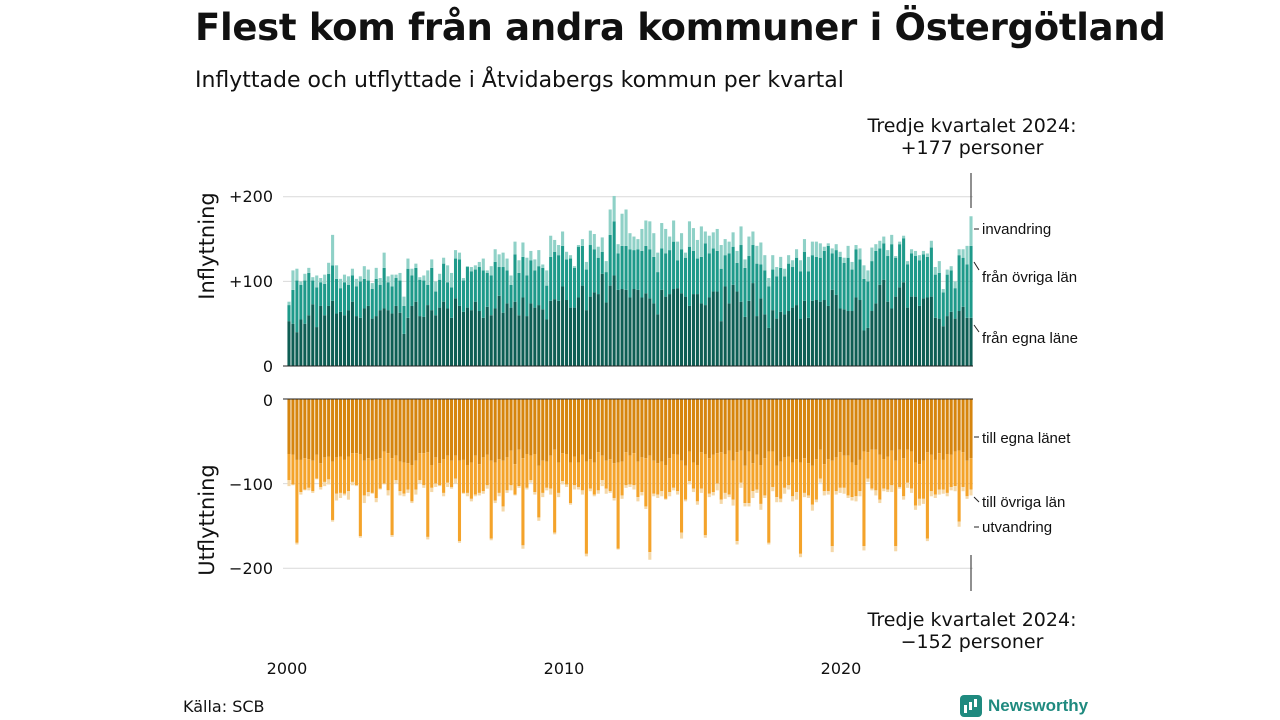 The image size is (1280, 720). Describe the element at coordinates (251, 484) in the screenshot. I see `outflow-ytick-100: −100` at that location.